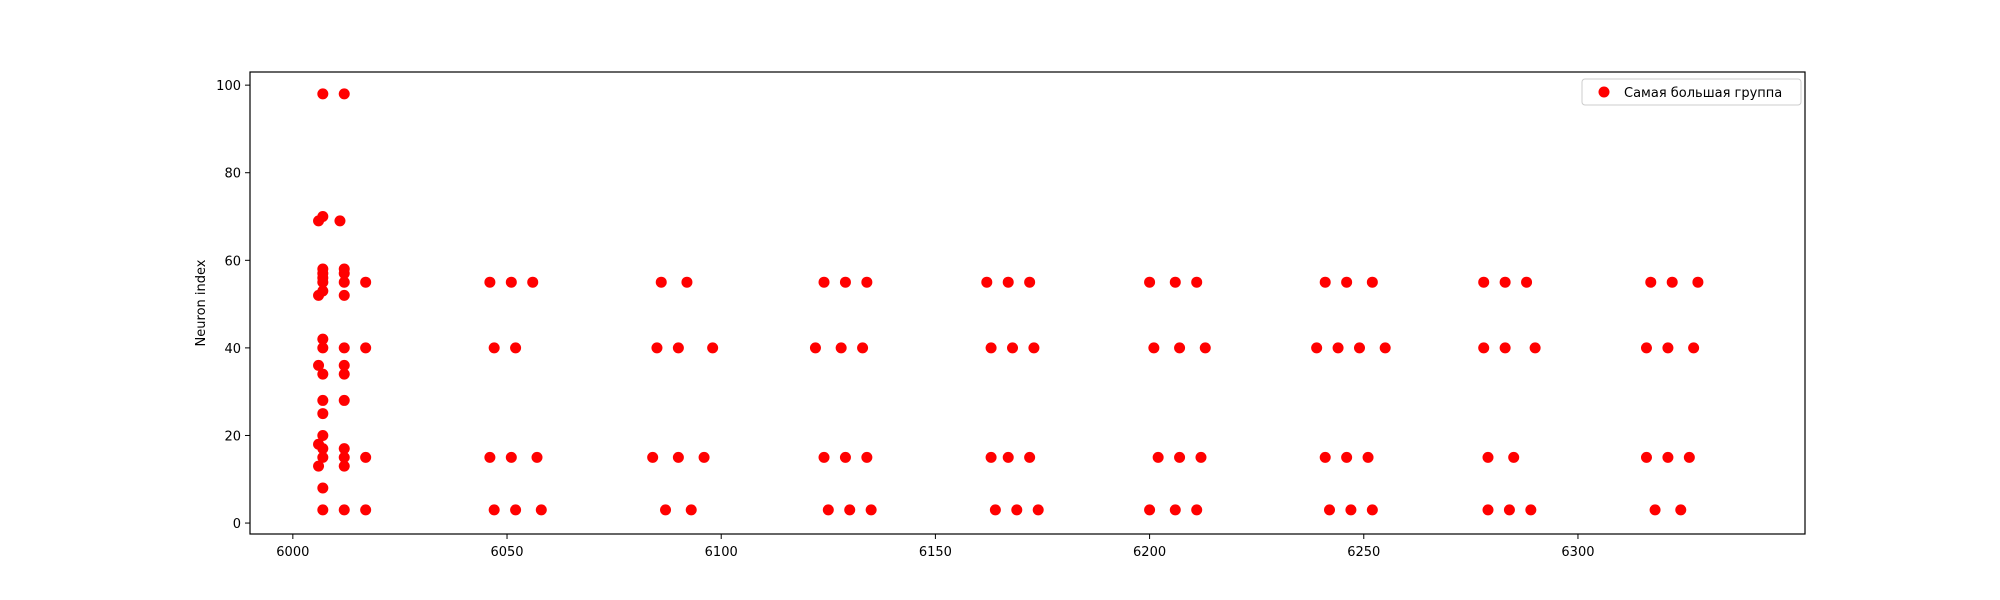  What do you see at coordinates (232, 174) in the screenshot?
I see `y-tick-label: 80` at bounding box center [232, 174].